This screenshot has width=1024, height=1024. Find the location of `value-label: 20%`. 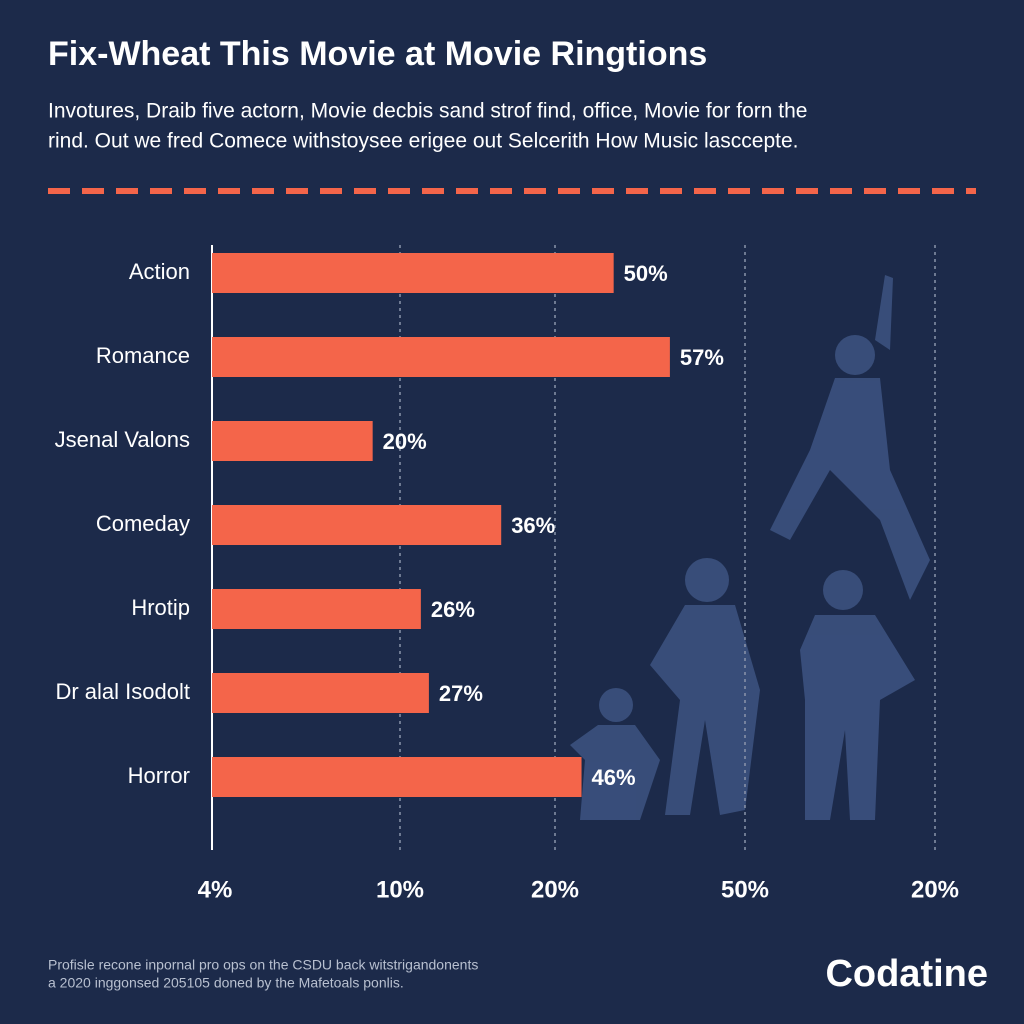

value-label: 20% is located at coordinates (405, 441).